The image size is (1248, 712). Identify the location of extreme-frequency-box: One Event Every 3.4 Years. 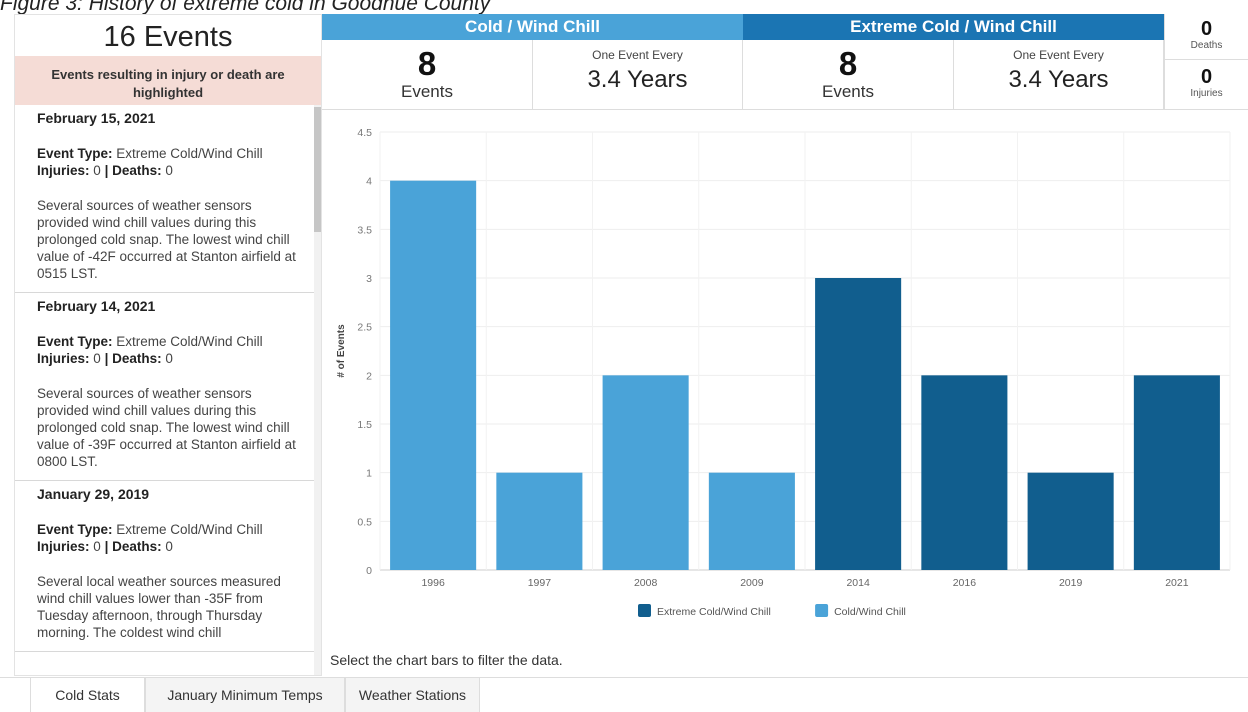
(1059, 75).